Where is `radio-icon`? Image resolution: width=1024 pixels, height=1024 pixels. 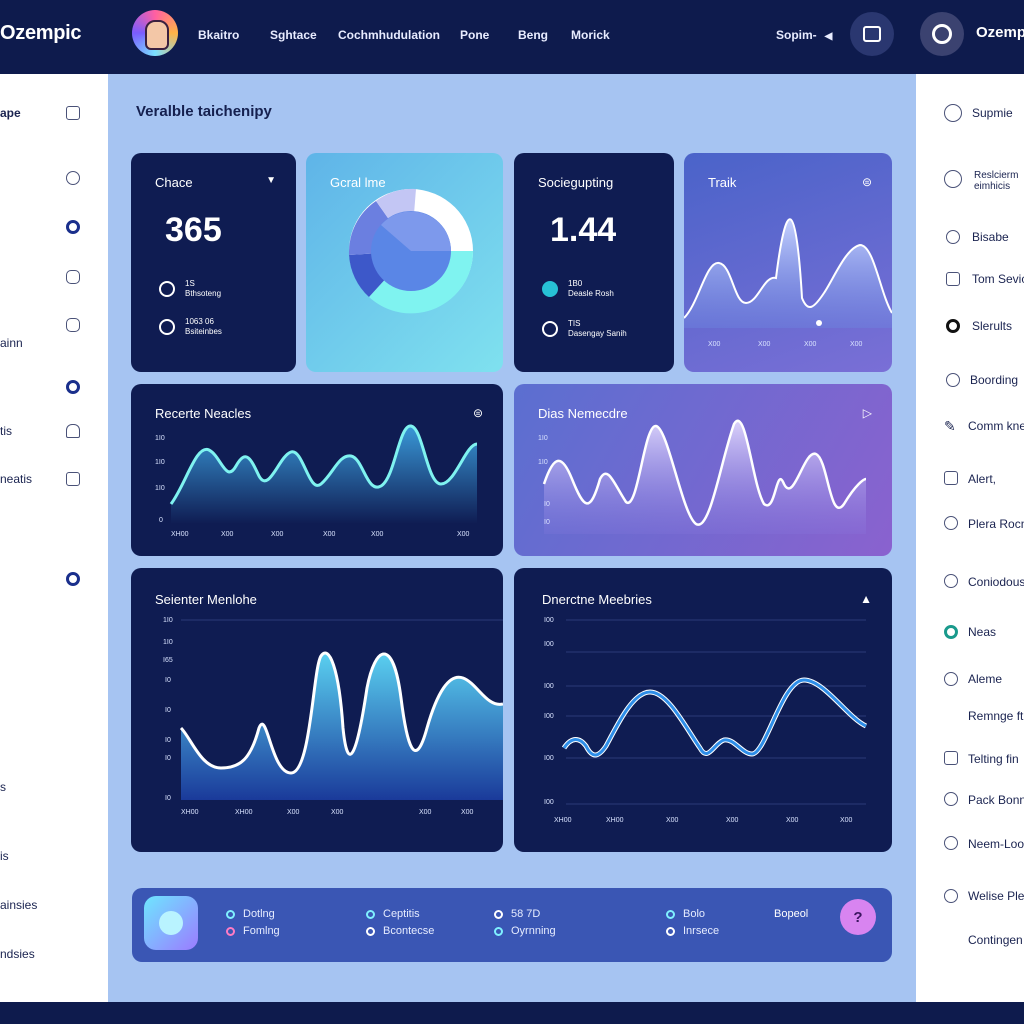
radio-icon is located at coordinates (951, 581).